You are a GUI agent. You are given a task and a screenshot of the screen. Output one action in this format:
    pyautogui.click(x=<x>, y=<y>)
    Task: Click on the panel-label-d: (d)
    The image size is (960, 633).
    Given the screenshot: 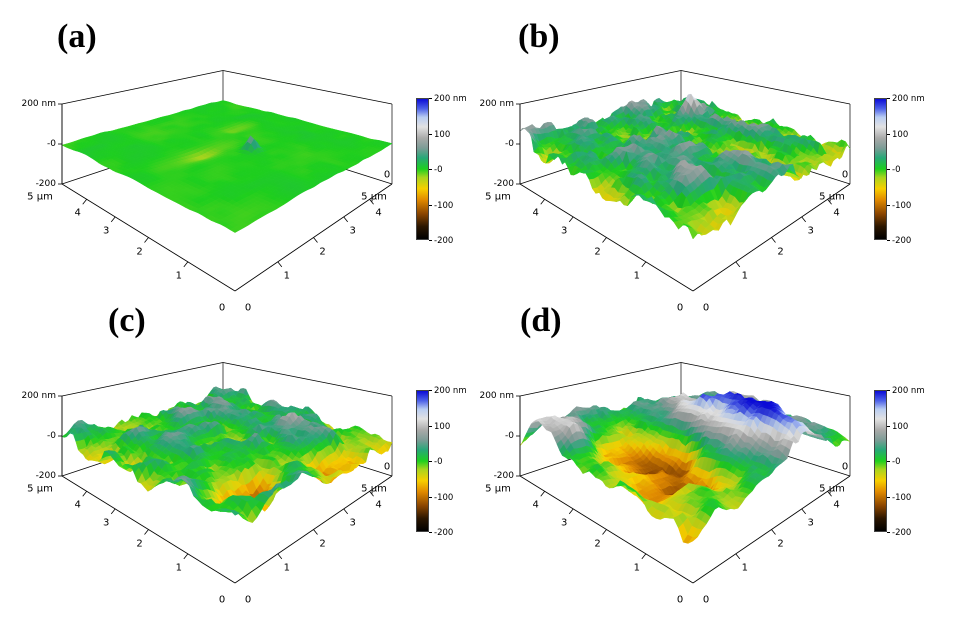 What is the action you would take?
    pyautogui.click(x=541, y=320)
    